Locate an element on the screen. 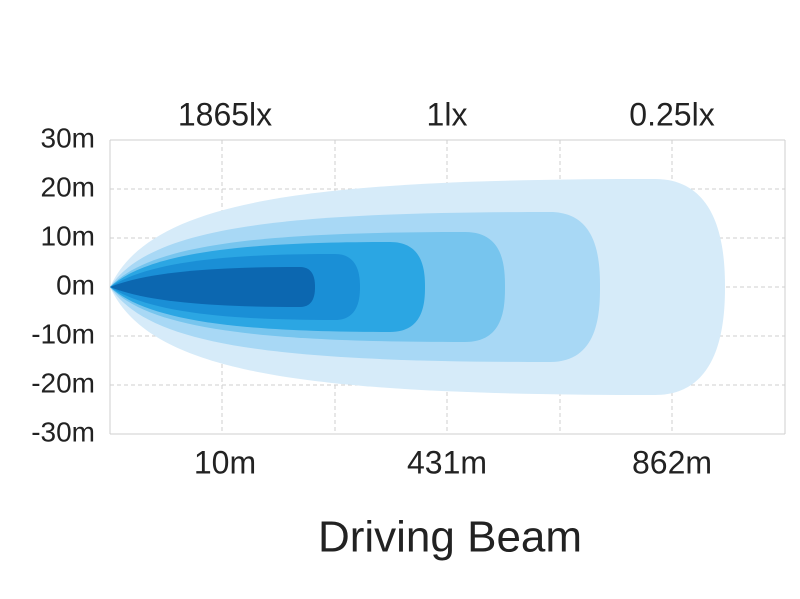  y-axis-label: 10m is located at coordinates (68, 235).